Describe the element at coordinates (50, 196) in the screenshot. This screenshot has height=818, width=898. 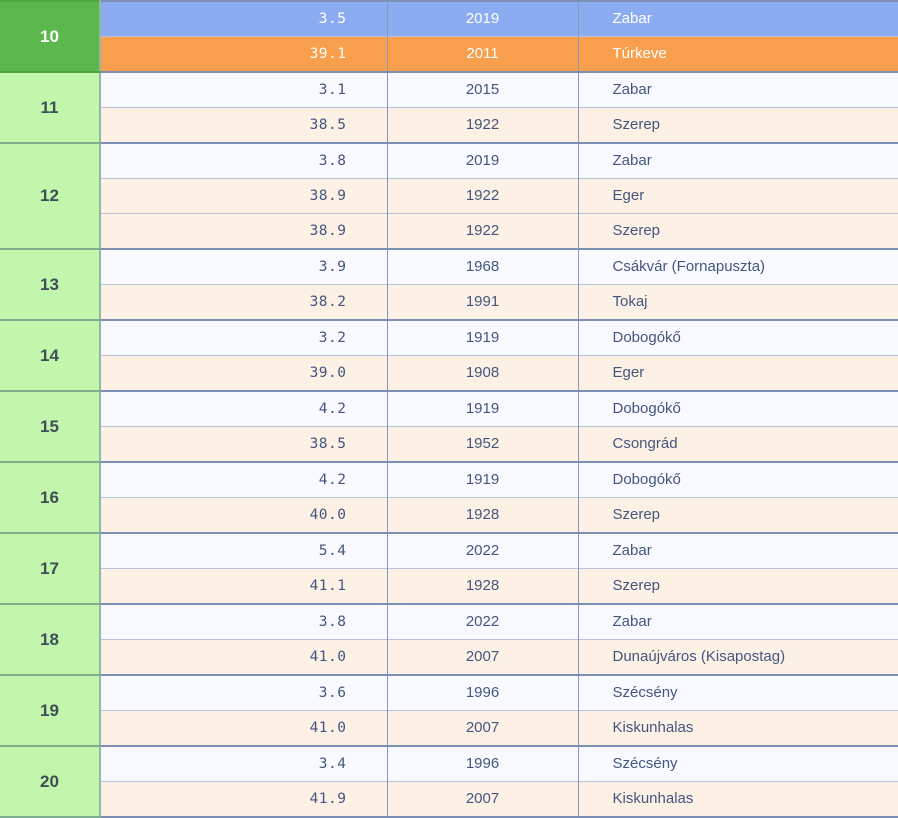
I see `rank-cell: 12` at that location.